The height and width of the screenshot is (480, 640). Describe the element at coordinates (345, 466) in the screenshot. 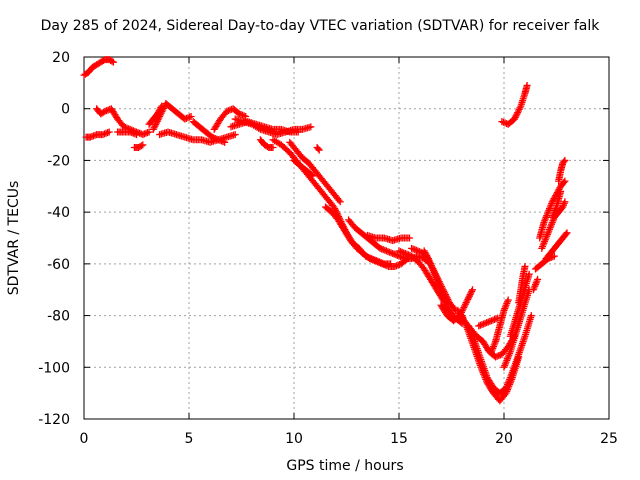

I see `x-axis-label: GPS time / hours` at that location.